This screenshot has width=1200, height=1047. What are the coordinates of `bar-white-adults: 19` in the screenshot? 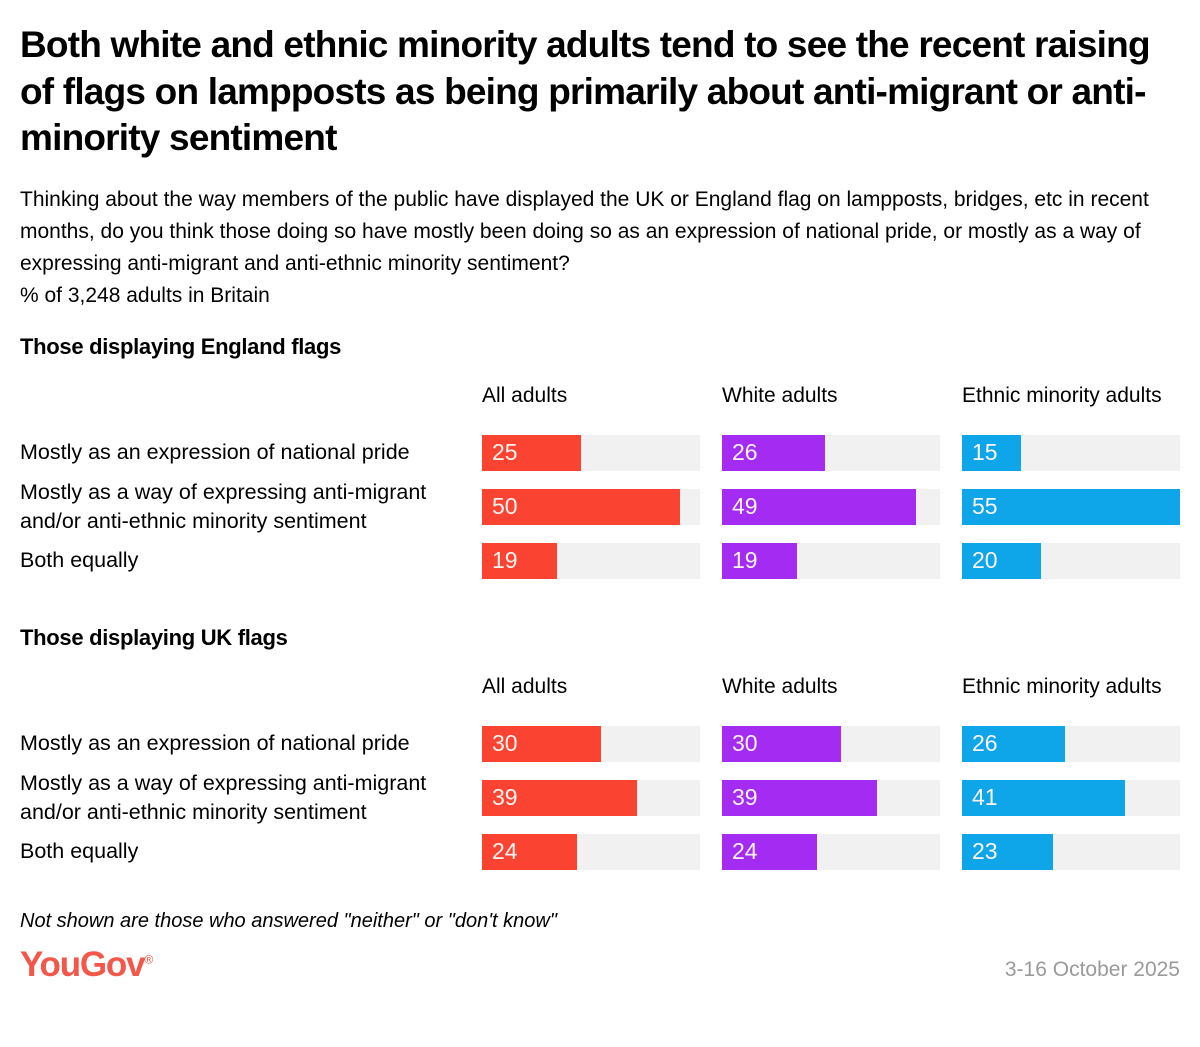 It's located at (760, 560).